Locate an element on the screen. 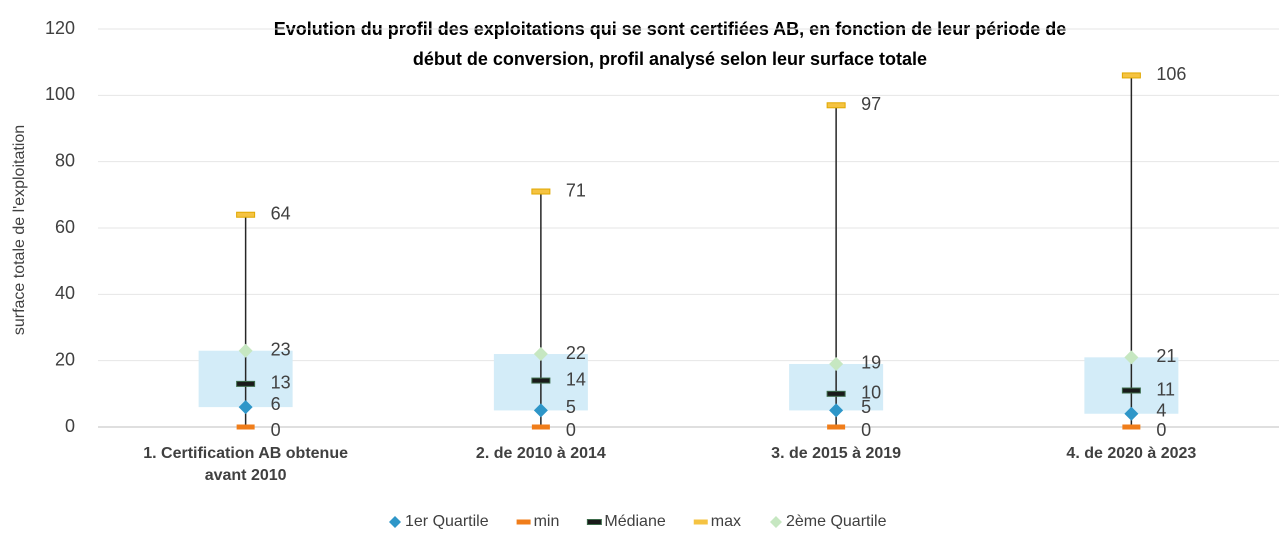 The image size is (1279, 543). data-label: 6 is located at coordinates (276, 404).